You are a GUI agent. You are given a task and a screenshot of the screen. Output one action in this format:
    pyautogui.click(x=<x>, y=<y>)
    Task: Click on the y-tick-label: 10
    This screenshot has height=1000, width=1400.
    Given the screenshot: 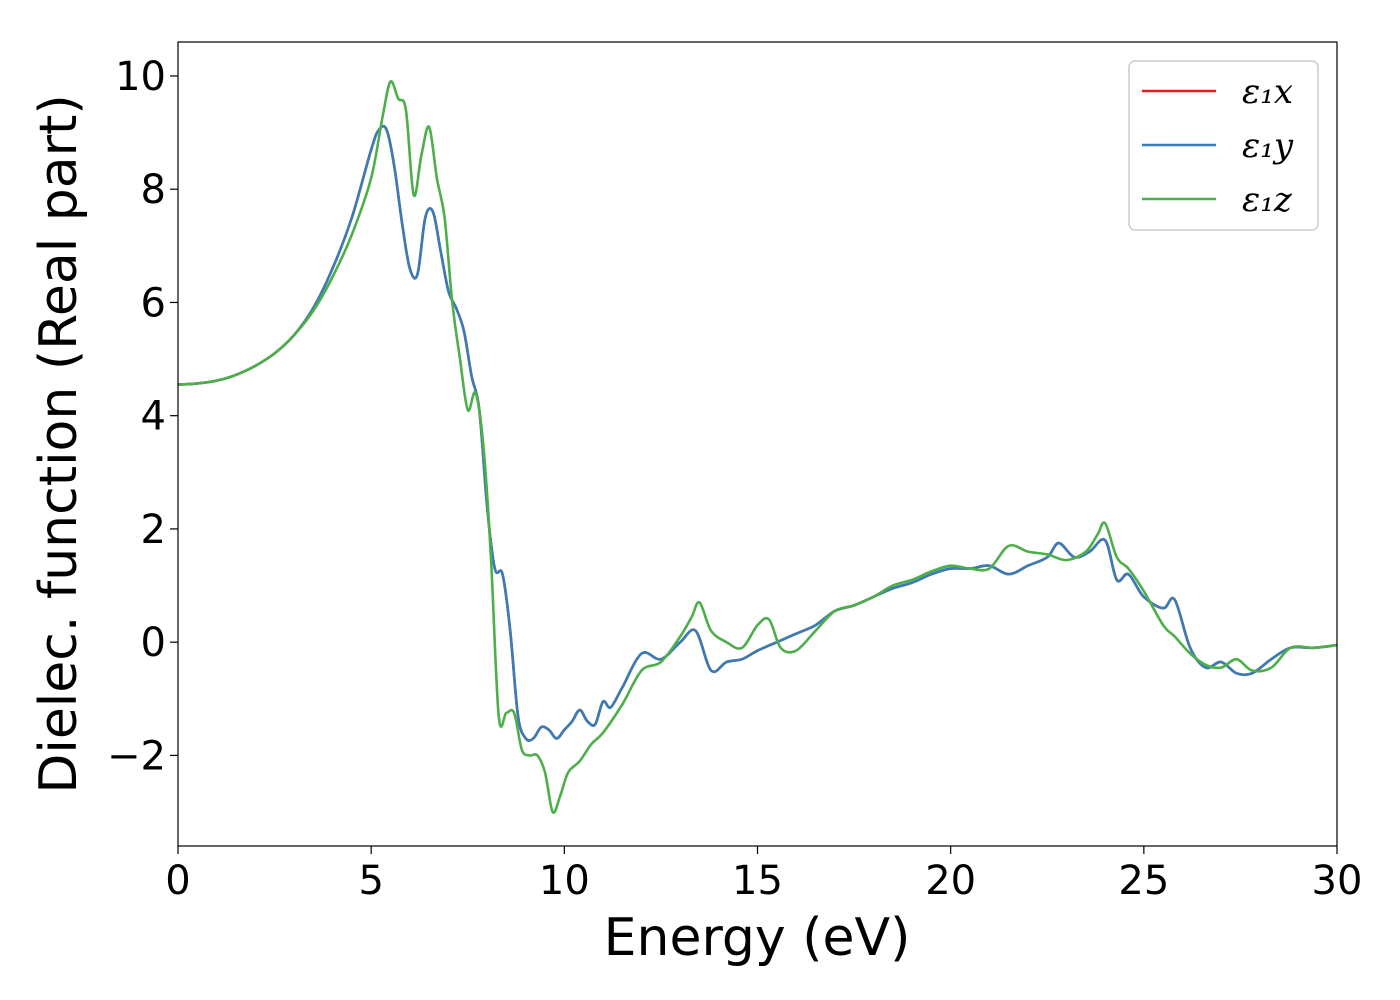 What is the action you would take?
    pyautogui.click(x=140, y=77)
    